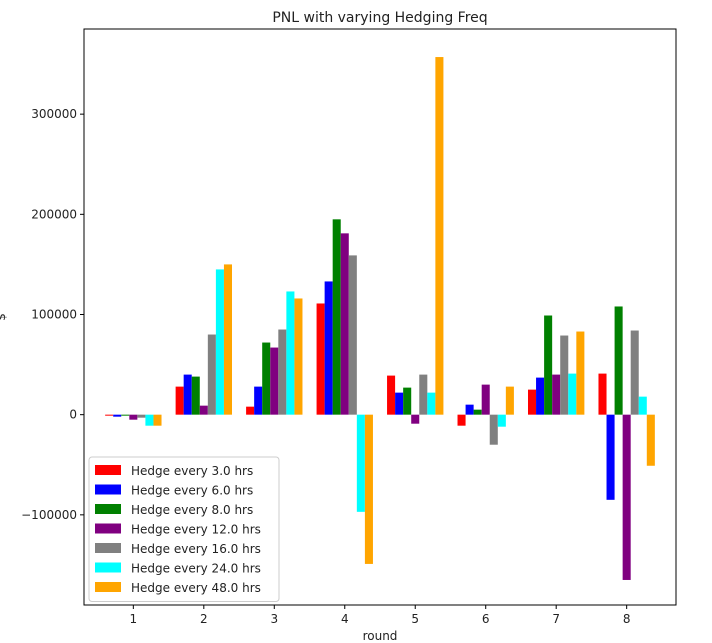 The image size is (712, 643). I want to click on legend-box, so click(184, 529).